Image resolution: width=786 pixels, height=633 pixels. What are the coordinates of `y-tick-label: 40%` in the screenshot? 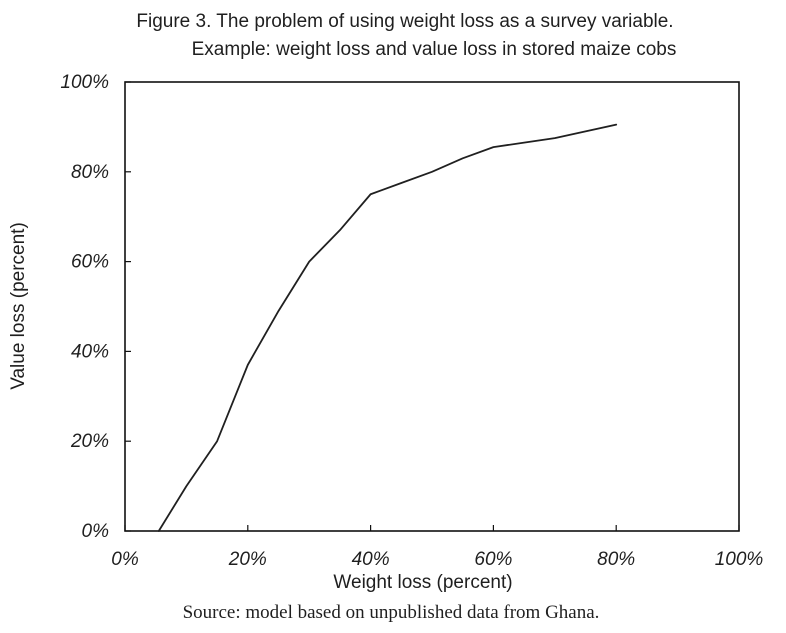 It's located at (90, 351).